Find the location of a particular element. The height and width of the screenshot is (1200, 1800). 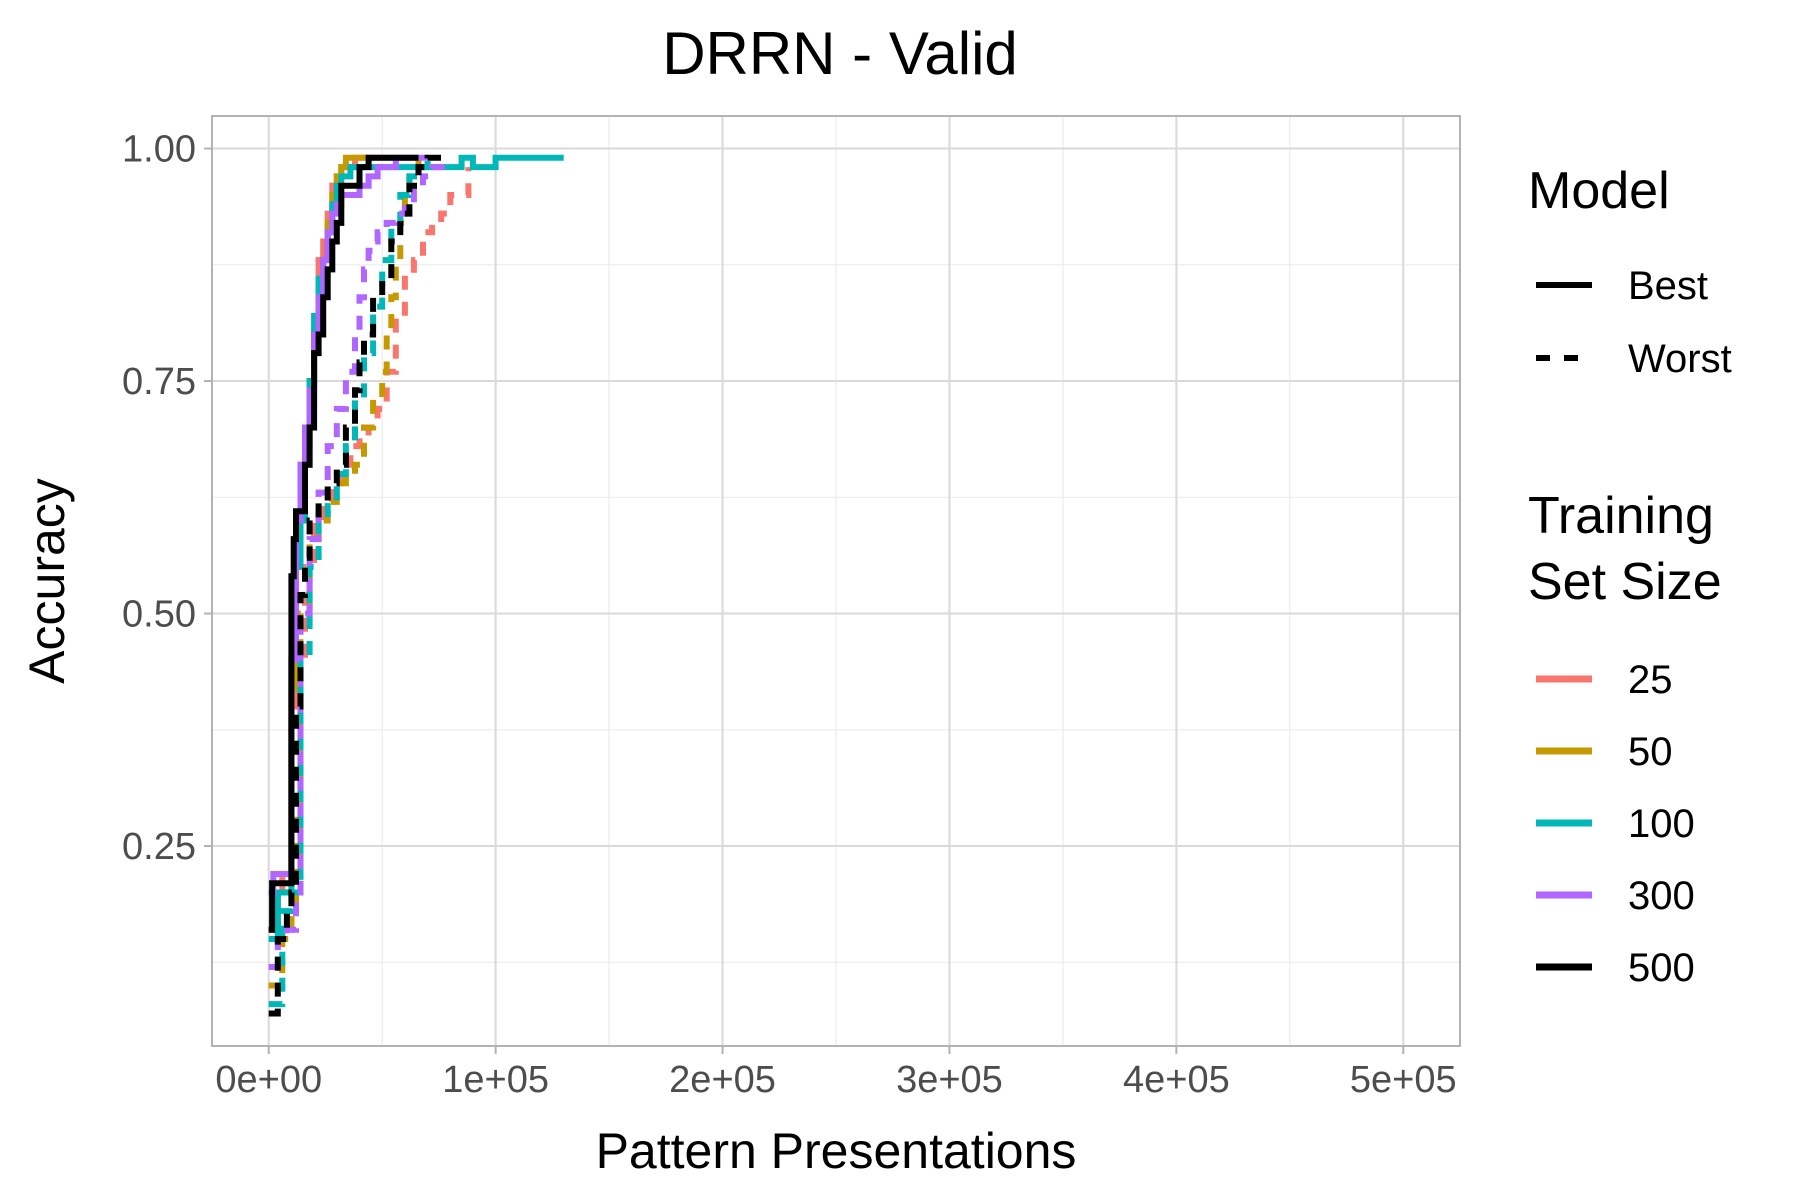

series-line-300-worst is located at coordinates (357, 567).